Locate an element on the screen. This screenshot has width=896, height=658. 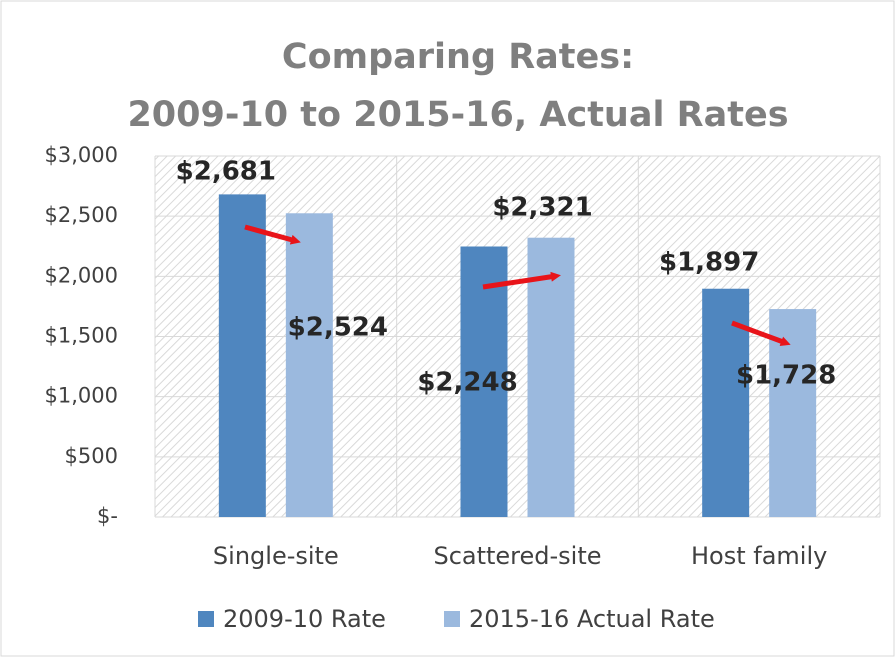
data-label: $2,248 is located at coordinates (467, 383).